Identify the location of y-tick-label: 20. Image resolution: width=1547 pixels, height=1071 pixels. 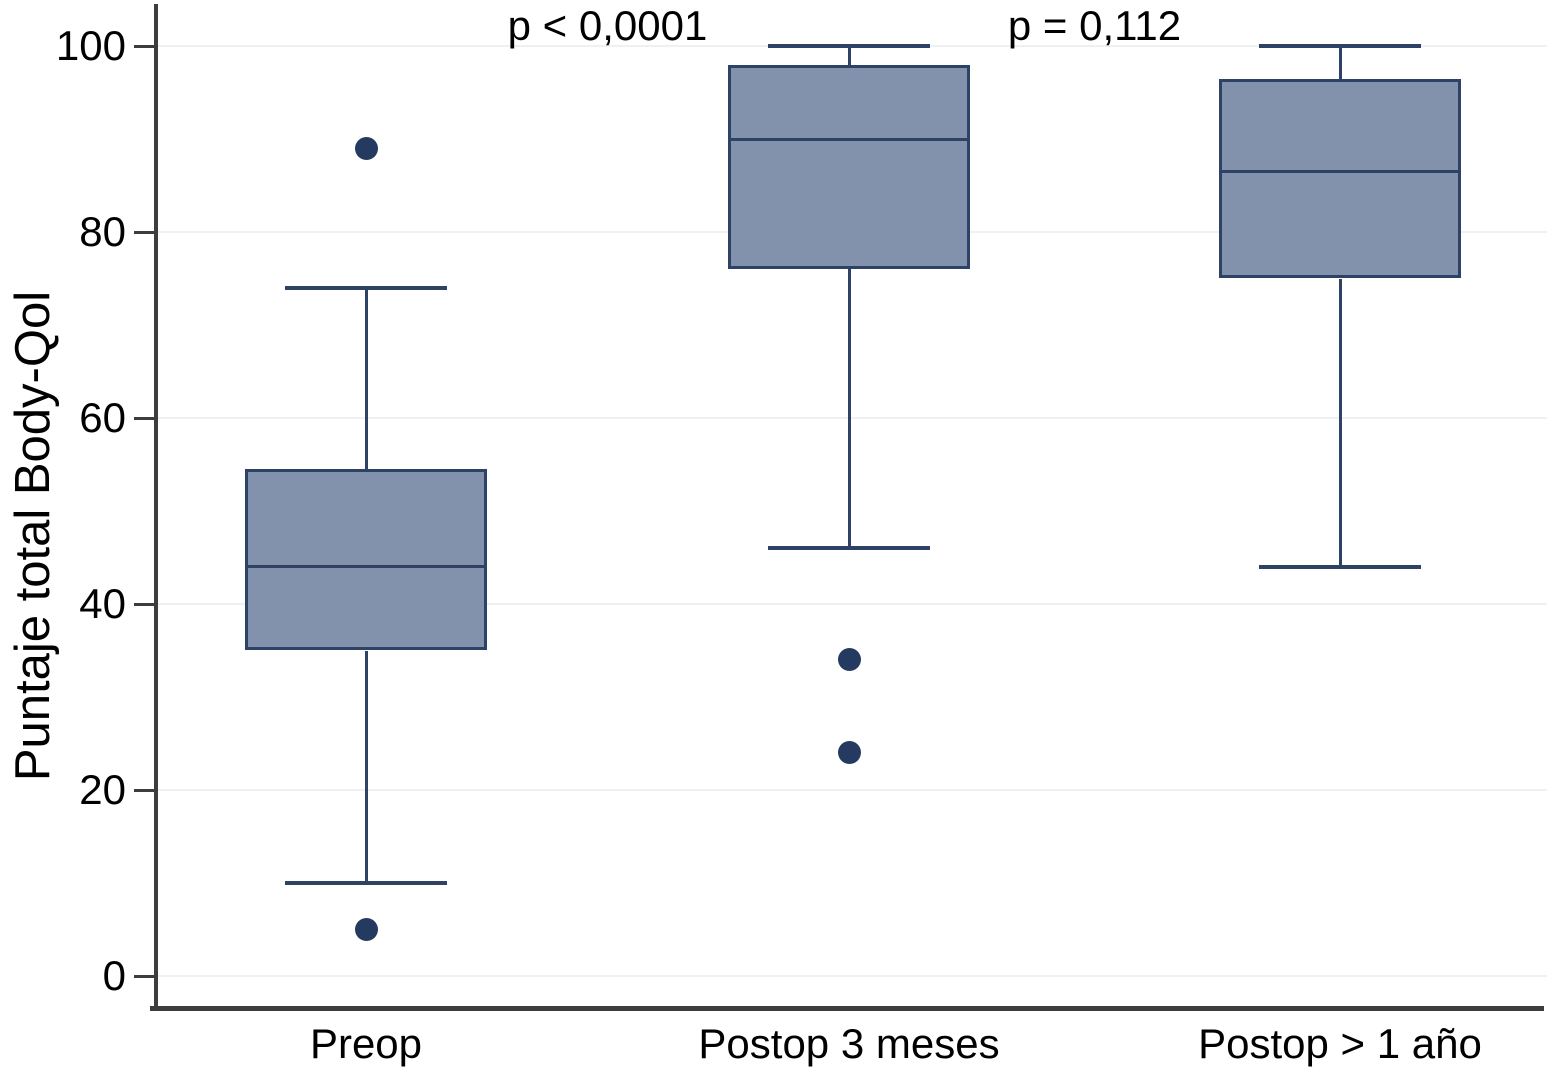
(102, 789).